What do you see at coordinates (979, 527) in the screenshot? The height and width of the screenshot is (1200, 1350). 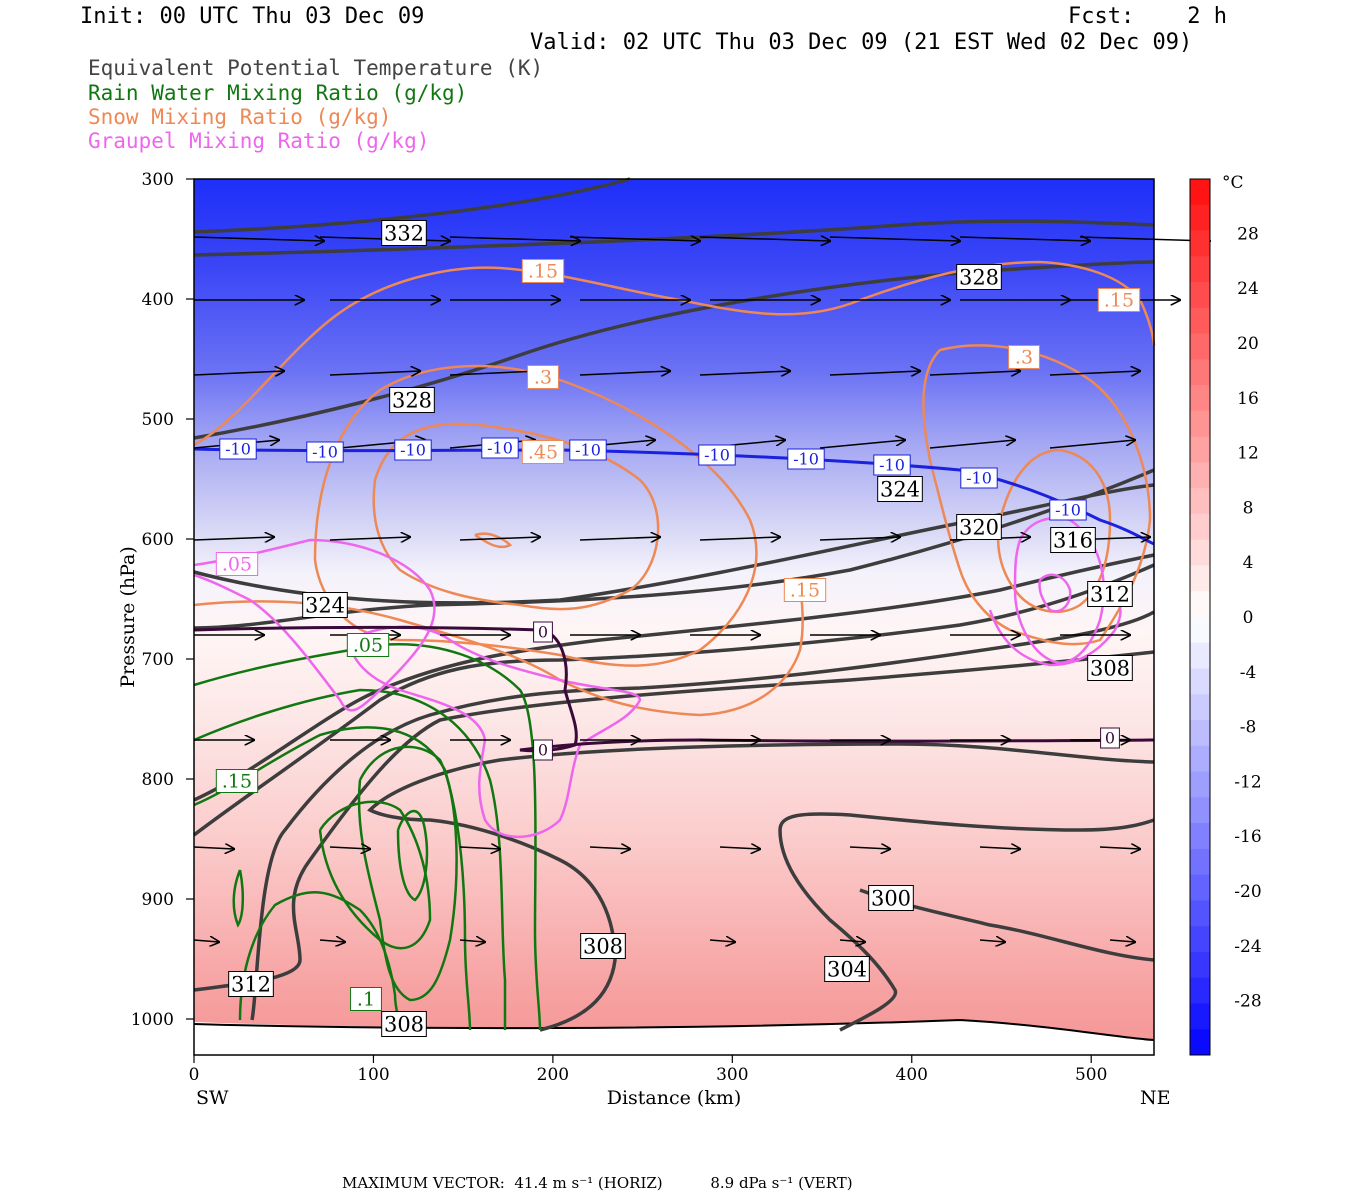 I see `svg-text: 320` at bounding box center [979, 527].